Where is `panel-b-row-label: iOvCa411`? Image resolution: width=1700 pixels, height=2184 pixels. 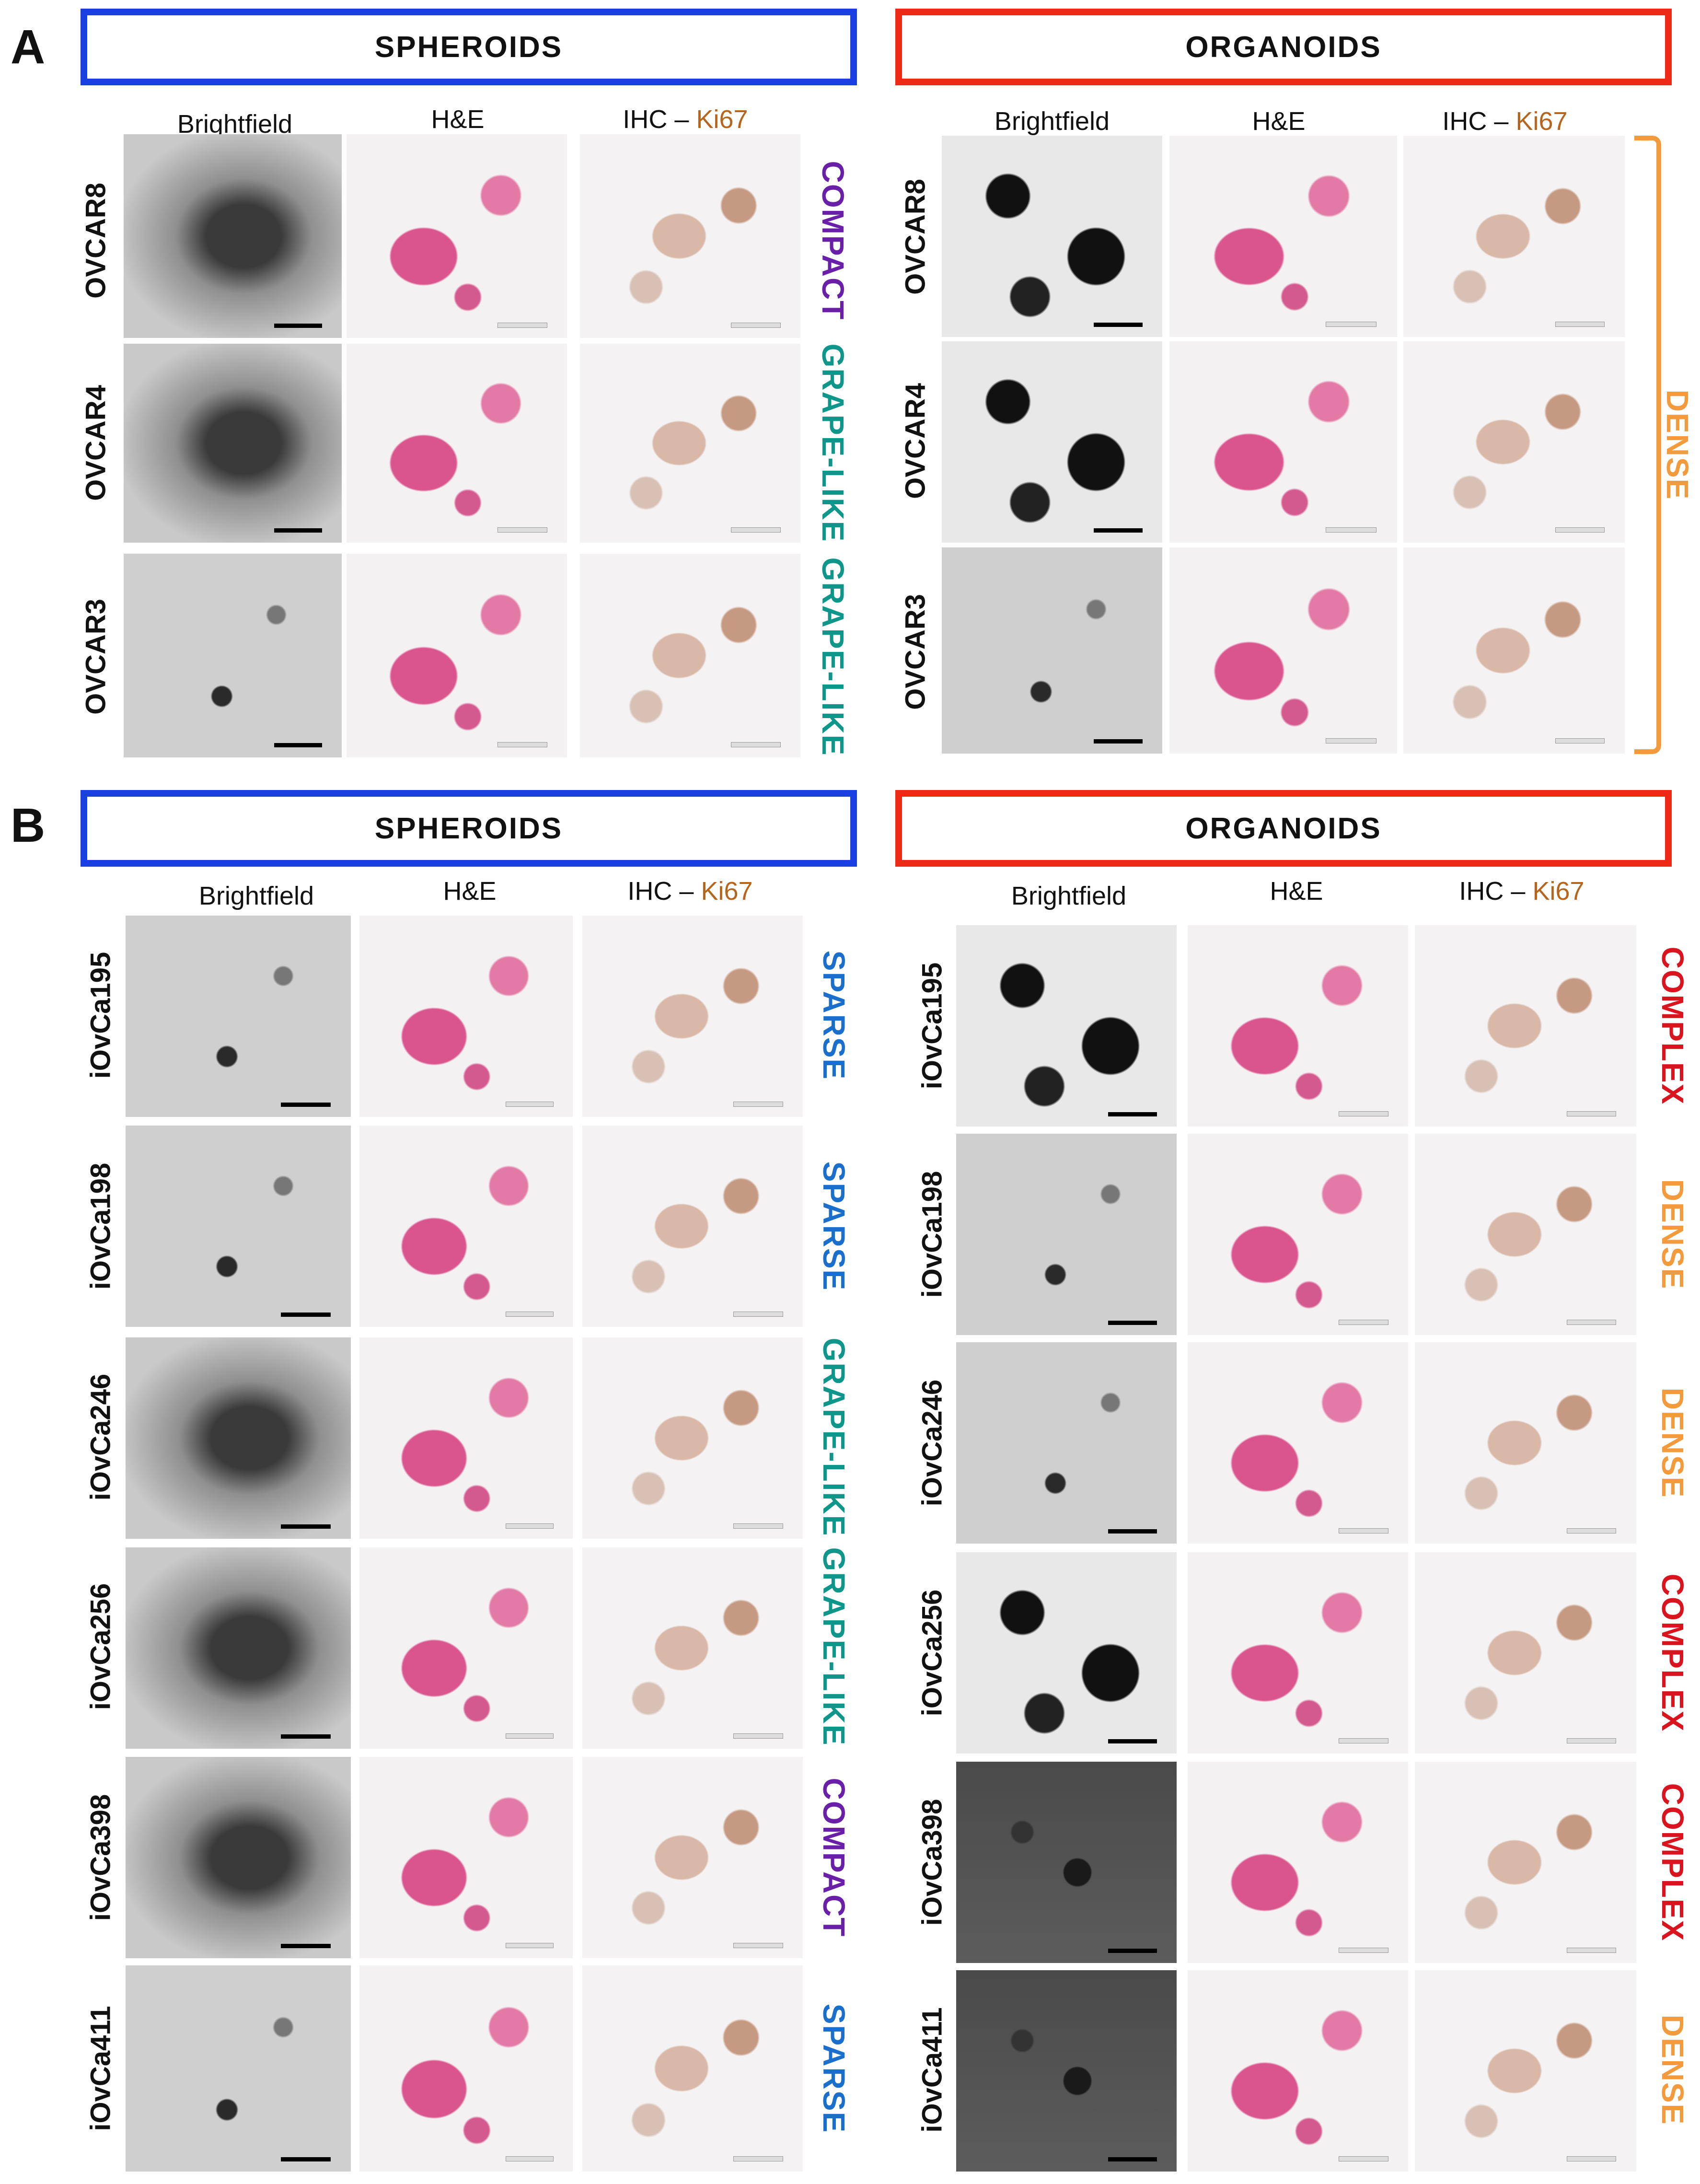 panel-b-row-label: iOvCa411 is located at coordinates (932, 2070).